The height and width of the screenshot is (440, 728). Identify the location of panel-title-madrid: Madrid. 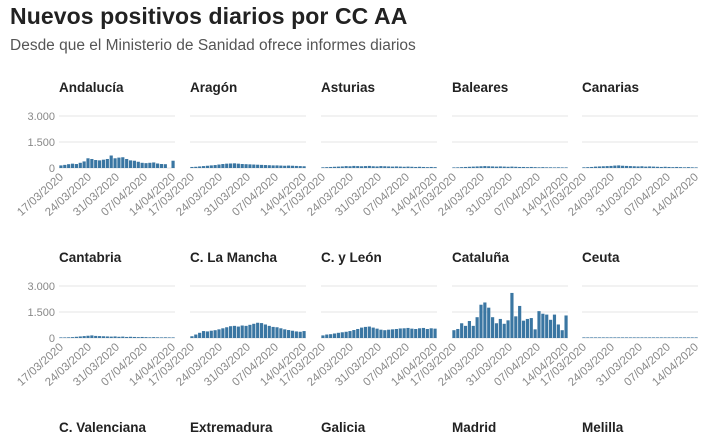
(474, 427).